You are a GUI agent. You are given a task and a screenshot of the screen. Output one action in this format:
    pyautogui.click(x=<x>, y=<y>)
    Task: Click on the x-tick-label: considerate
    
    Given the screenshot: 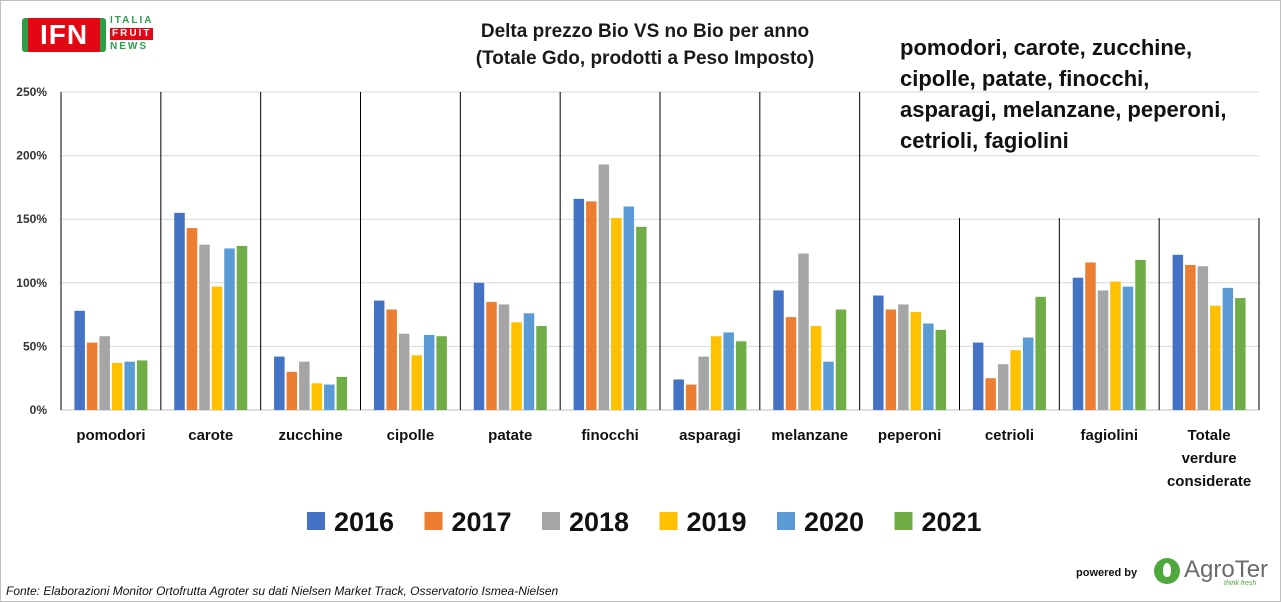 What is the action you would take?
    pyautogui.click(x=1209, y=481)
    